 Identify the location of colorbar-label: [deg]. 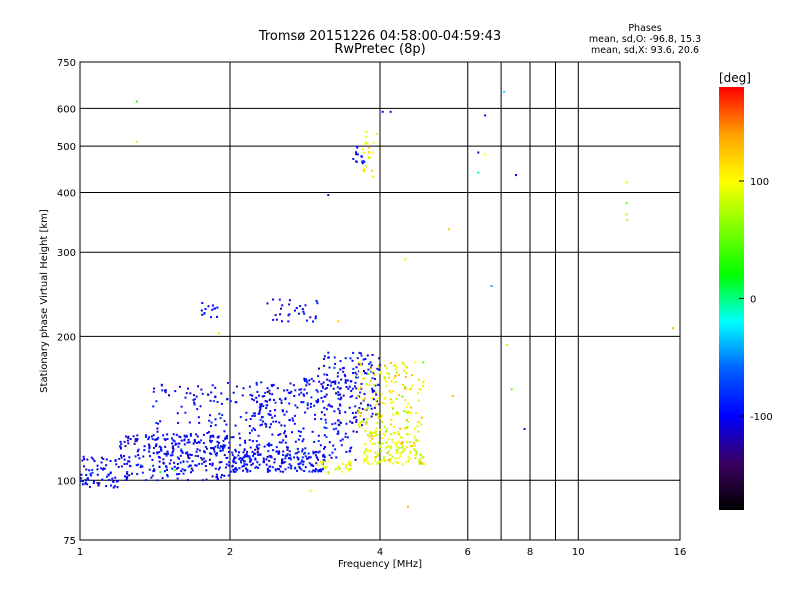
(735, 78).